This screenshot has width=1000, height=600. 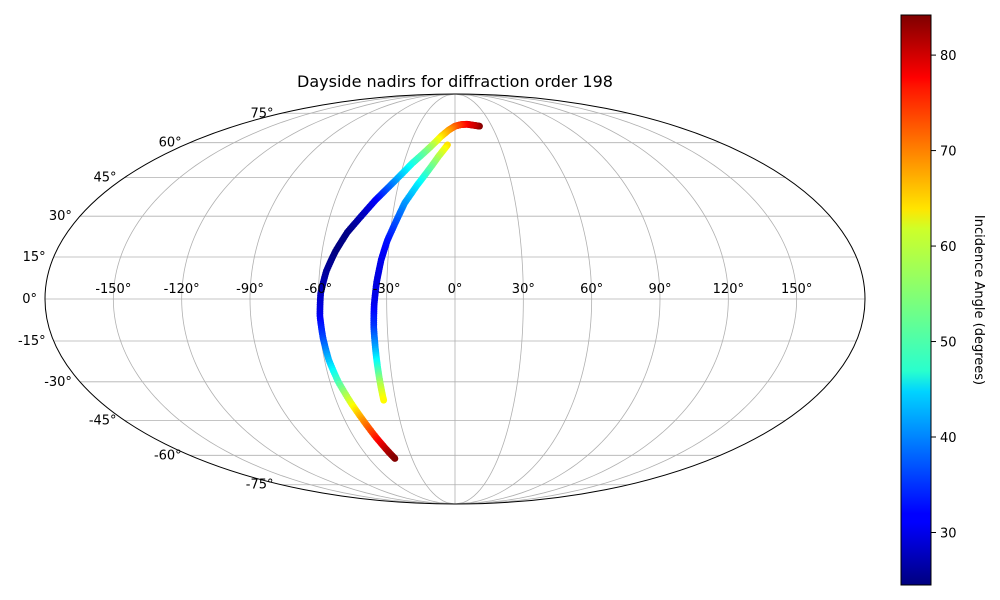 I want to click on latitude-tick-label: -30°, so click(x=58, y=382).